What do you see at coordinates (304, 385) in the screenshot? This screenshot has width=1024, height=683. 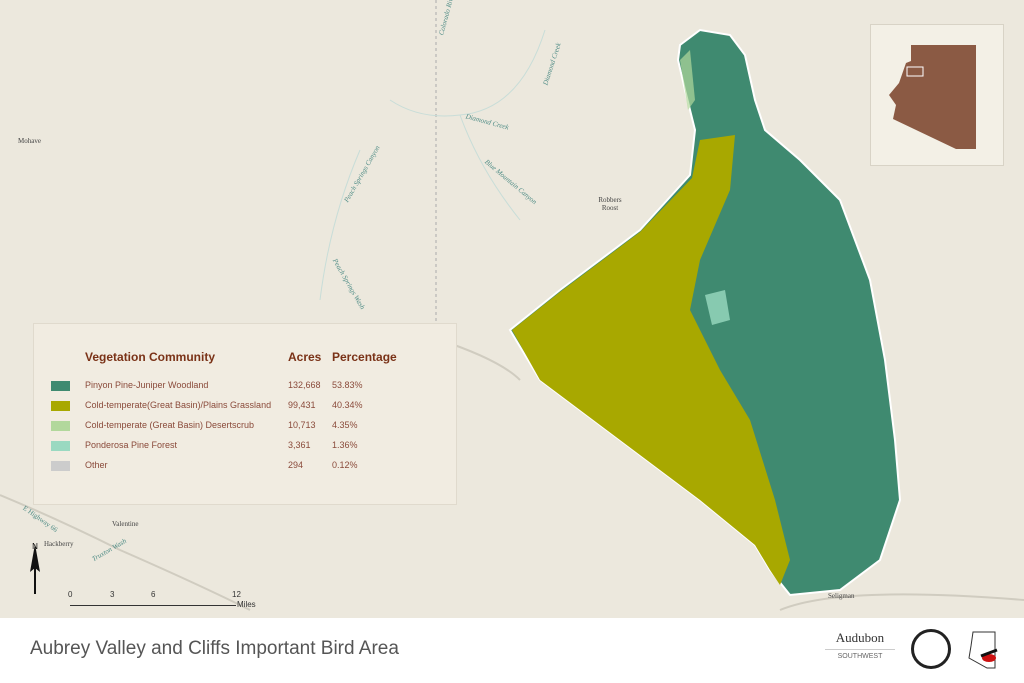 I see `legend-acres: 132,668` at bounding box center [304, 385].